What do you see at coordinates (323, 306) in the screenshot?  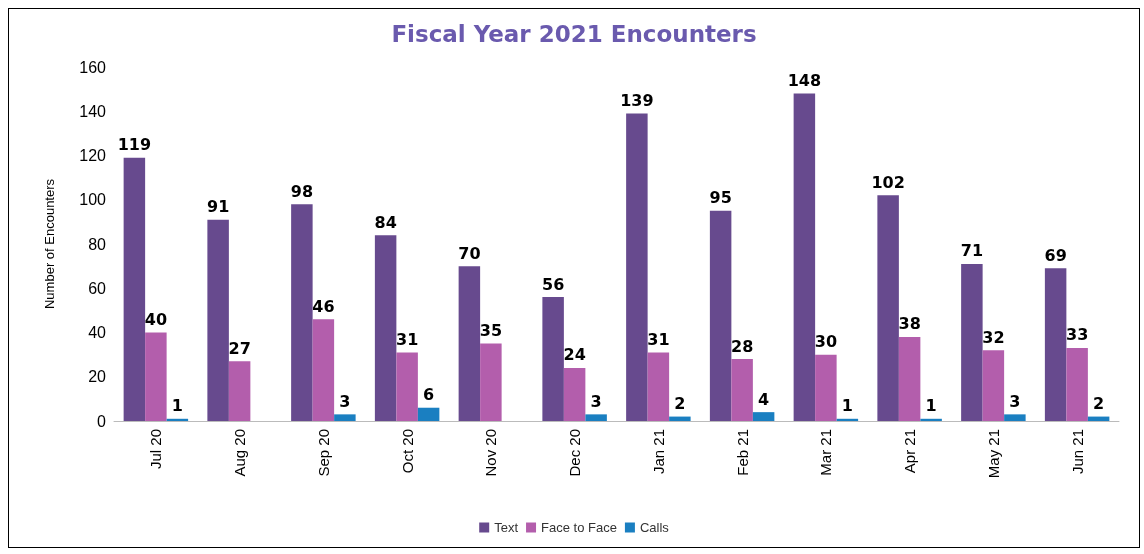 I see `data-label: 46` at bounding box center [323, 306].